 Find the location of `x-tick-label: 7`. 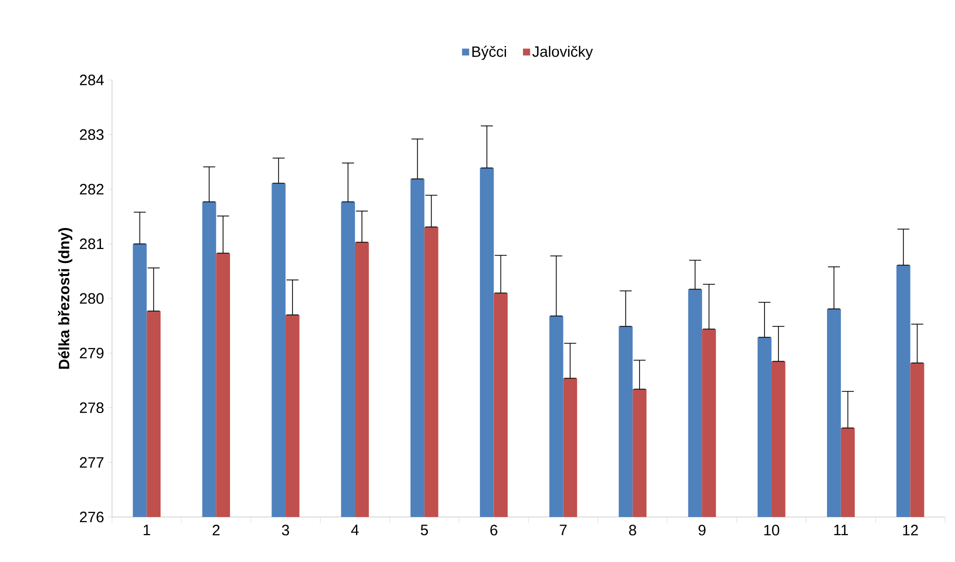

x-tick-label: 7 is located at coordinates (563, 530).